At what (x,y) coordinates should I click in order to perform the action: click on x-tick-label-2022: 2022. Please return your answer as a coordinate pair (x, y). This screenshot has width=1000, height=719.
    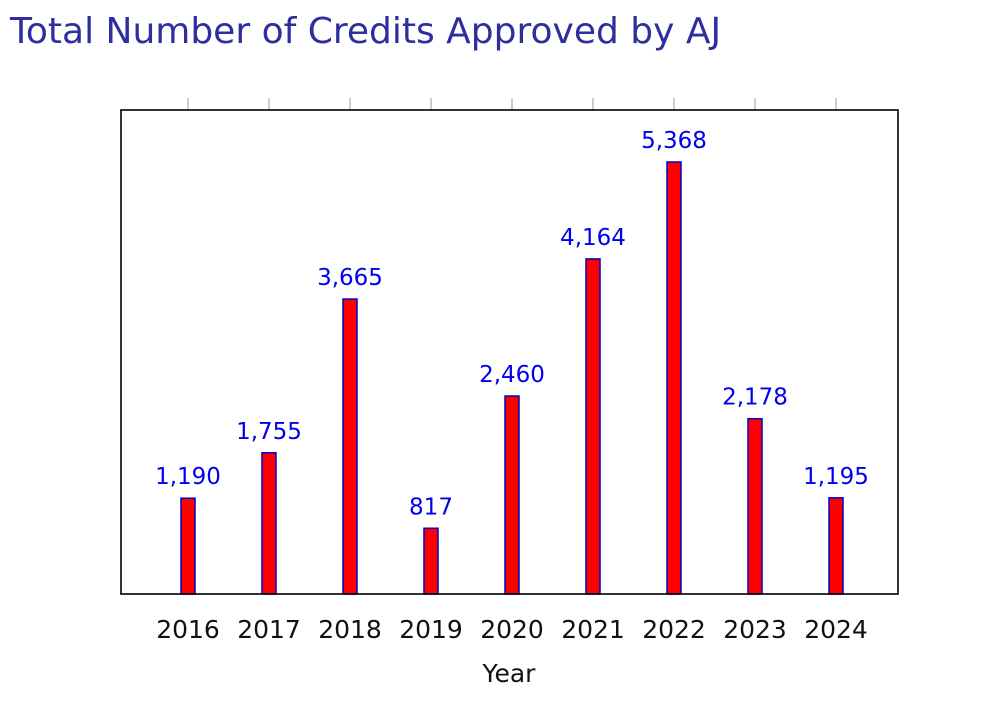
    Looking at the image, I should click on (674, 629).